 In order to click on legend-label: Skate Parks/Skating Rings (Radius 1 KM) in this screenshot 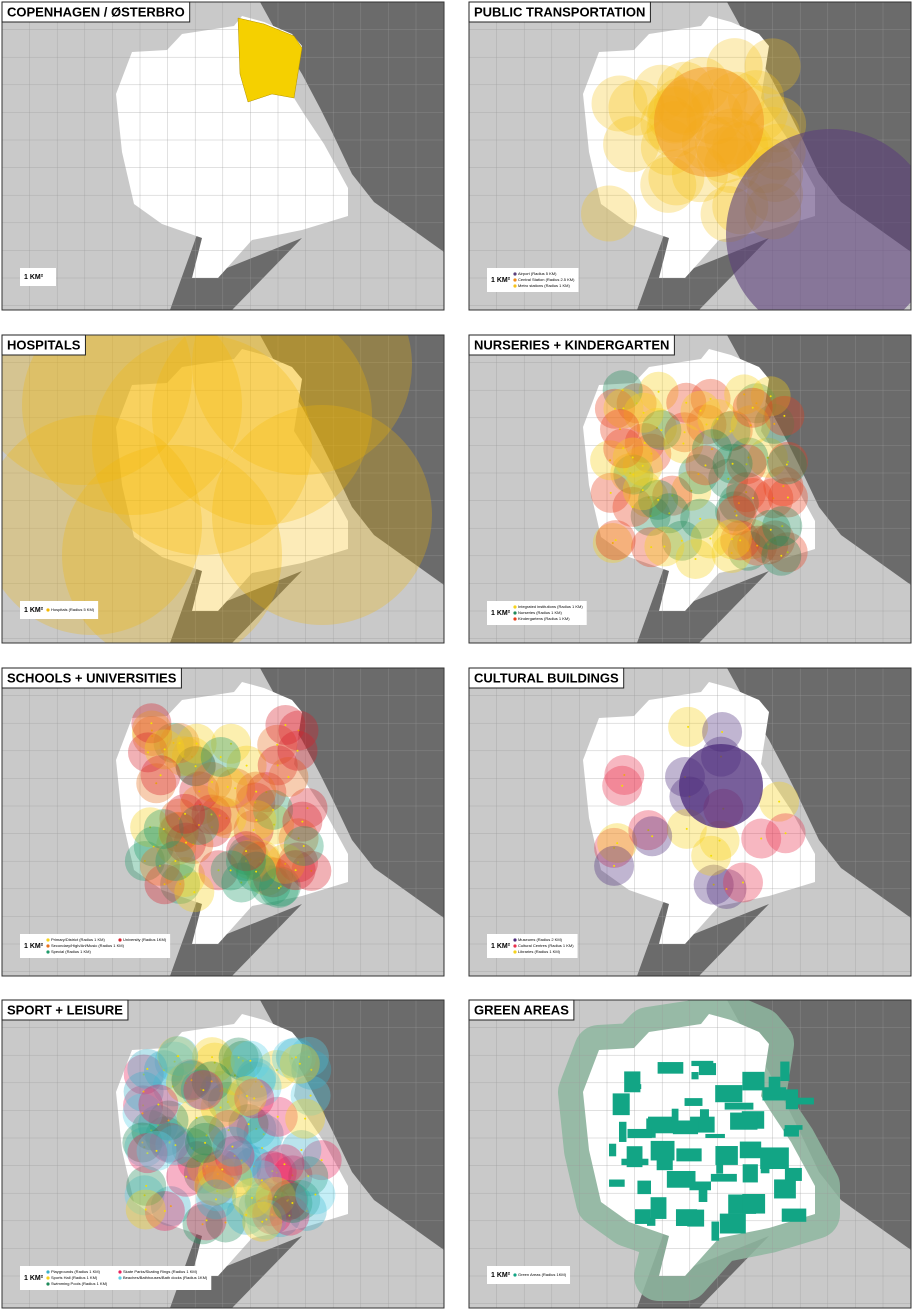, I will do `click(160, 1271)`.